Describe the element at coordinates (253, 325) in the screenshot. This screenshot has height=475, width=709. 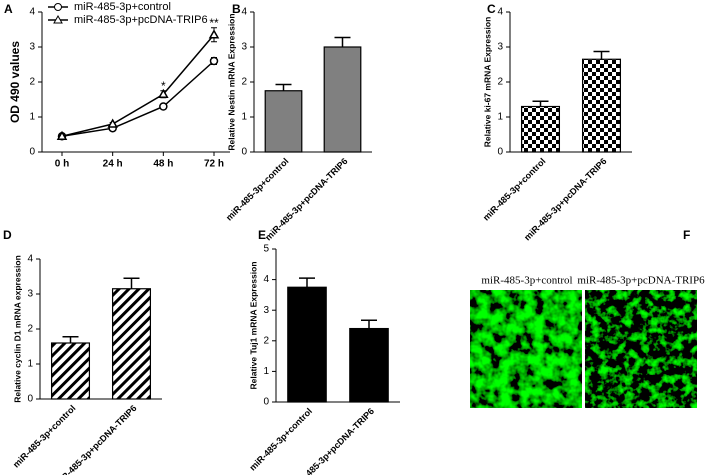
I see `y-axis-label: Relative Tuj1 mRNA Expression` at that location.